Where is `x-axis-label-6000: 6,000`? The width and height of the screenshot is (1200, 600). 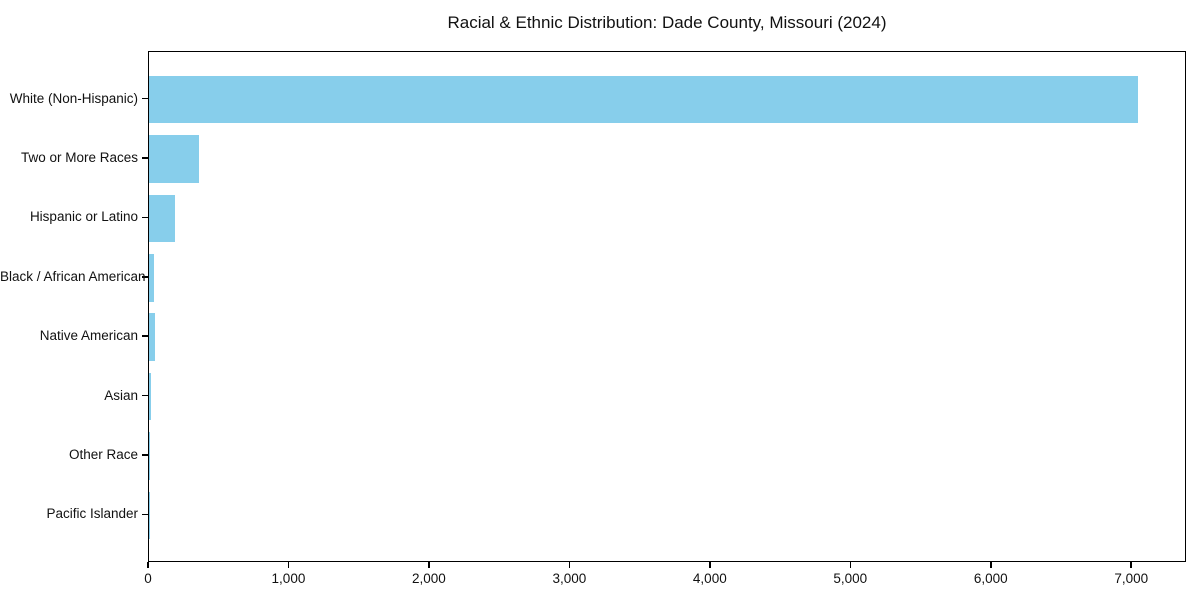
x-axis-label-6000: 6,000 is located at coordinates (990, 578).